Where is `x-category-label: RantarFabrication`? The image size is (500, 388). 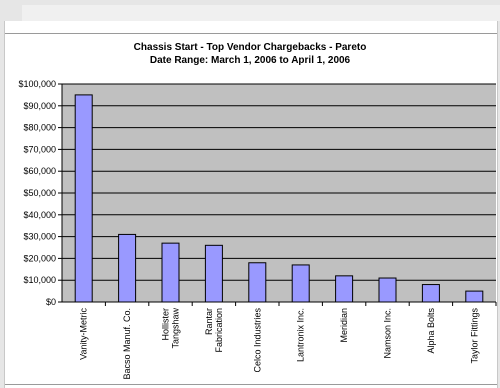
x-category-label: RantarFabrication is located at coordinates (214, 330).